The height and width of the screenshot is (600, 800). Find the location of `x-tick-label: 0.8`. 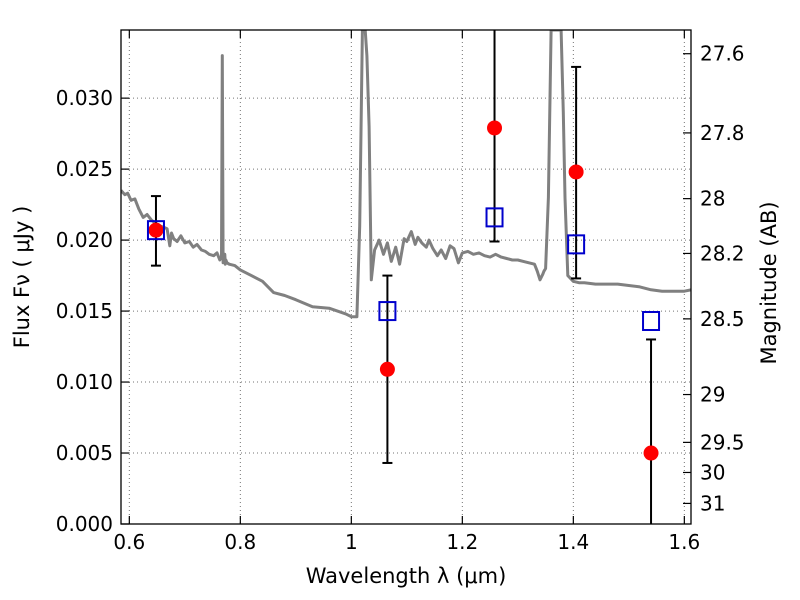

x-tick-label: 0.8 is located at coordinates (240, 542).